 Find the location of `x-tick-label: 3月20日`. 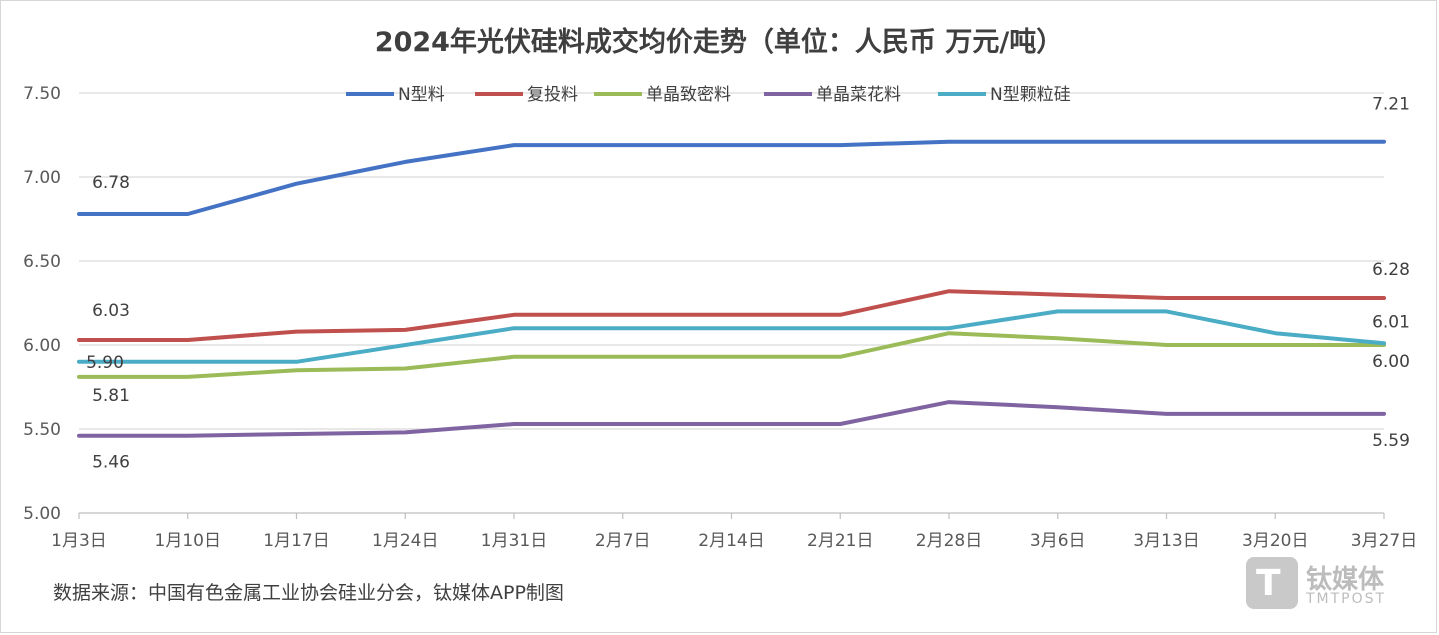

x-tick-label: 3月20日 is located at coordinates (1275, 541).